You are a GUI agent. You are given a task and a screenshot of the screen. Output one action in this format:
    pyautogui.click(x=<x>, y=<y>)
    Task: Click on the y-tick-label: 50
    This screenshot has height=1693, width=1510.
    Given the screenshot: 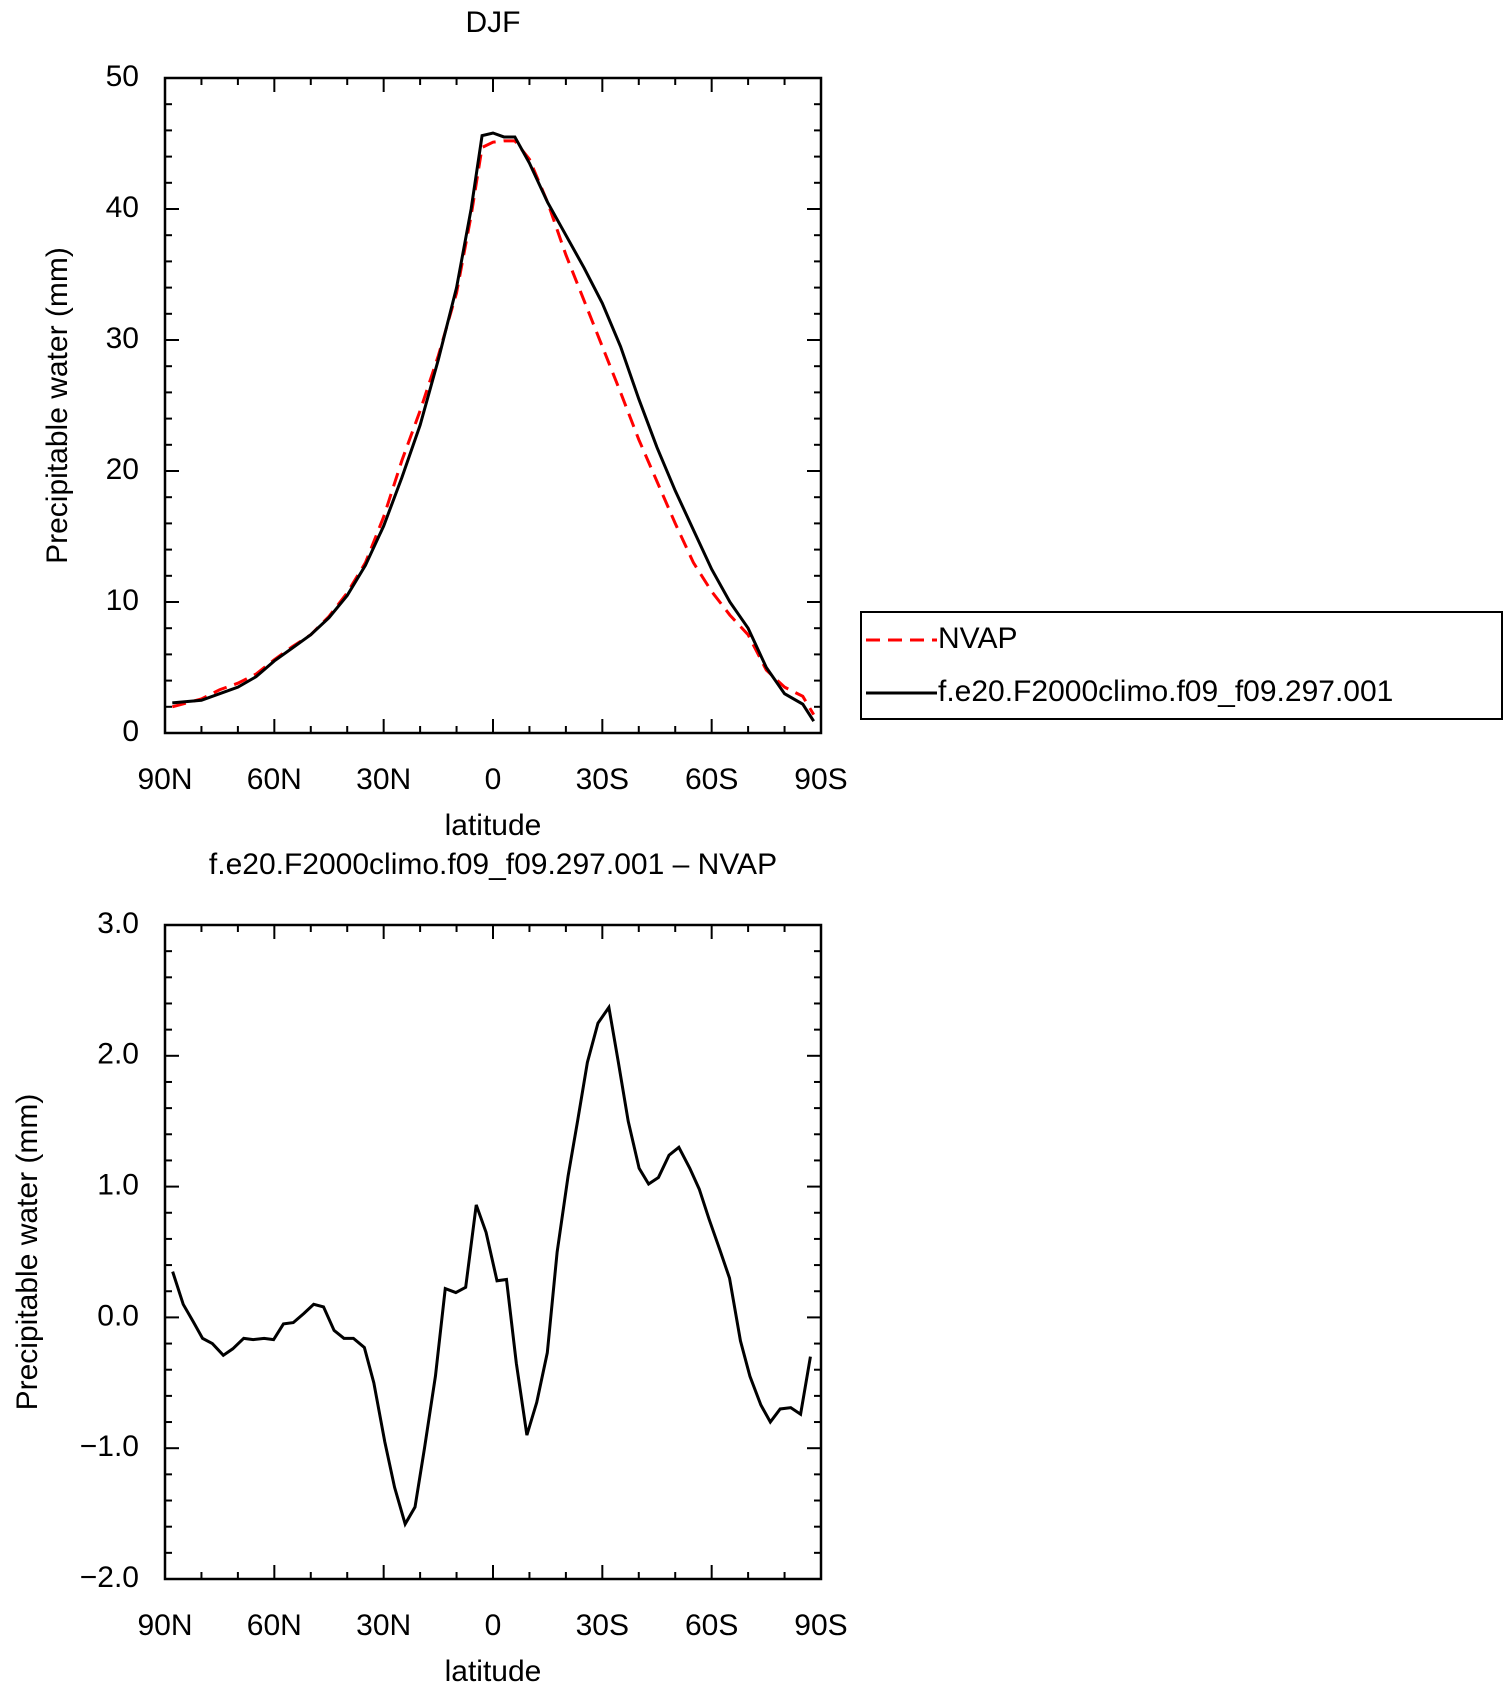 What is the action you would take?
    pyautogui.click(x=122, y=76)
    